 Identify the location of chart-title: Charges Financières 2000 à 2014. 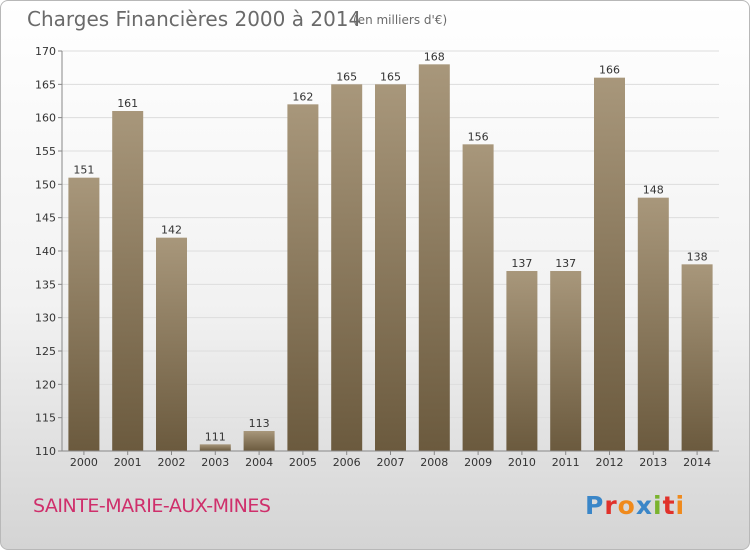
(194, 19).